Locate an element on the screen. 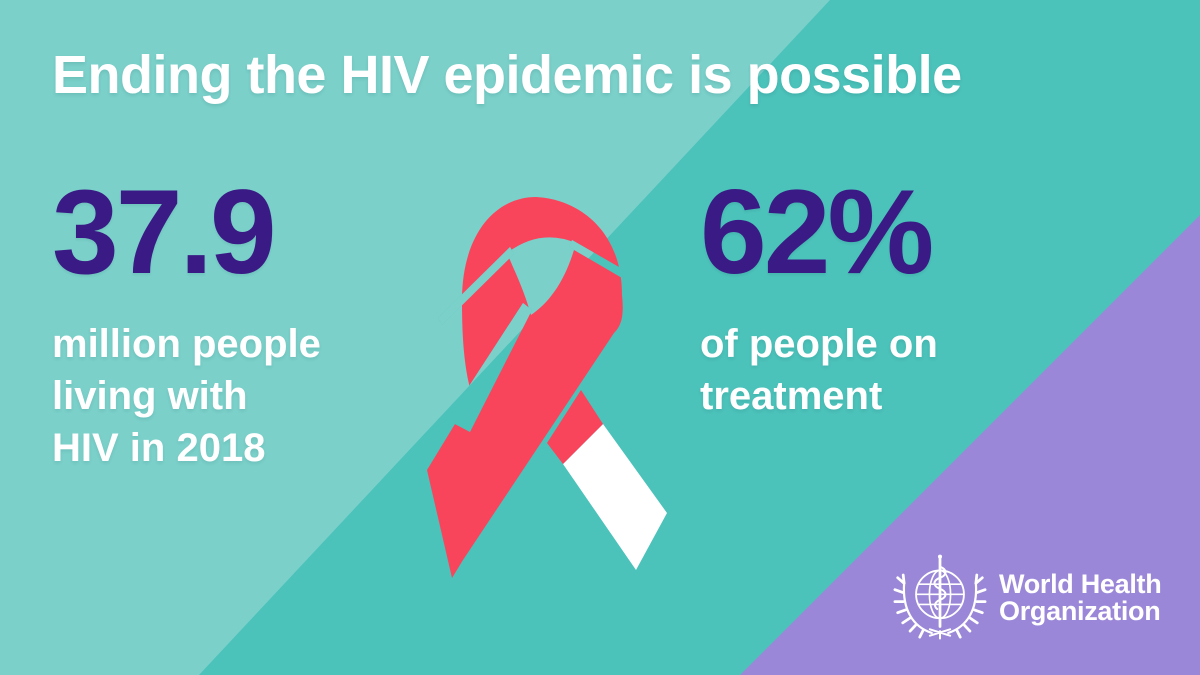  who-emblem-icon is located at coordinates (940, 597).